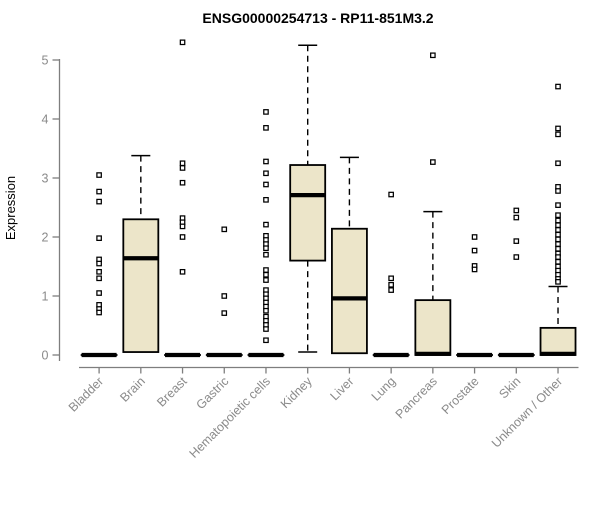 The height and width of the screenshot is (505, 600). I want to click on y-tick-label: 1, so click(45, 297).